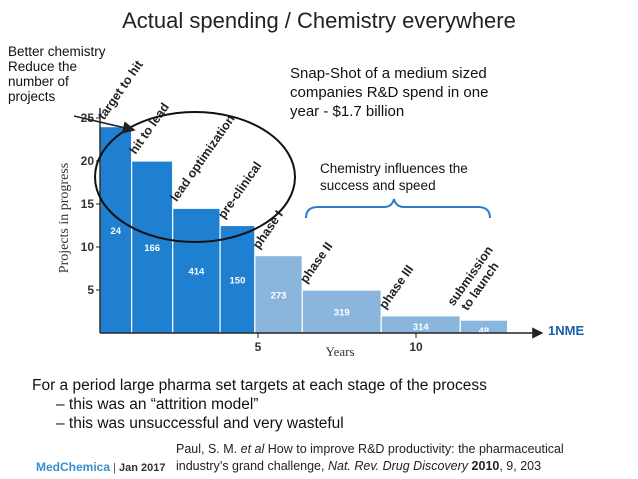  Describe the element at coordinates (104, 124) in the screenshot. I see `annotation-arrow` at that location.